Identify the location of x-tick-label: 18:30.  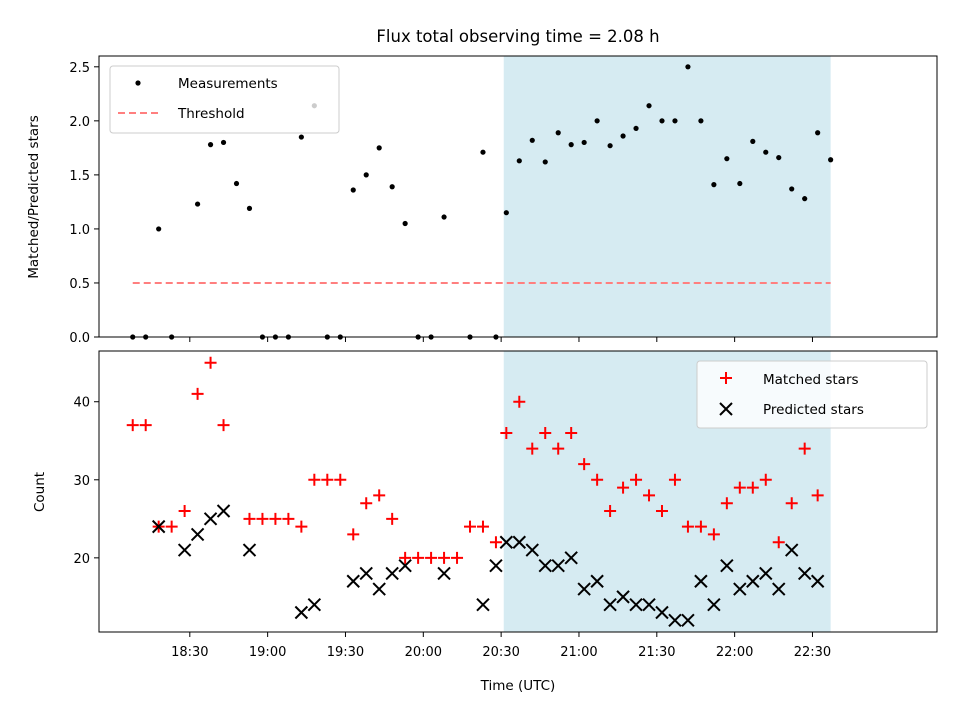
(189, 652).